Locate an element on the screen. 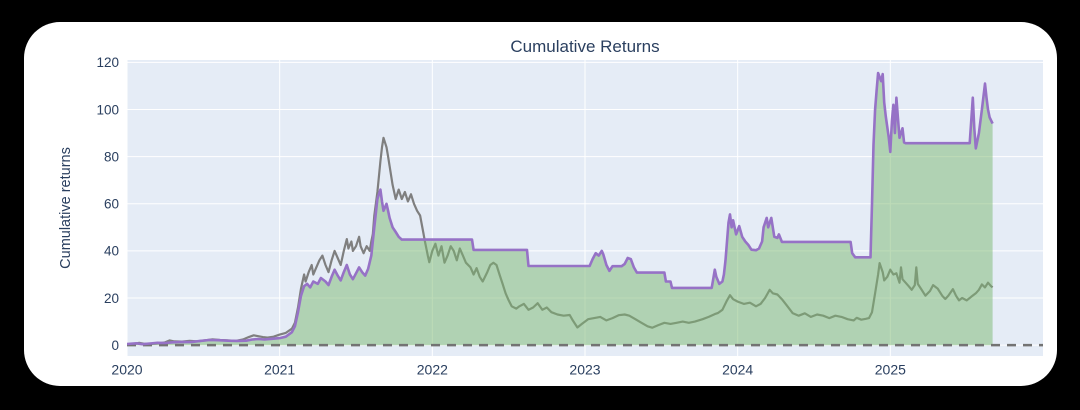  y-tick-label: 20 is located at coordinates (111, 298).